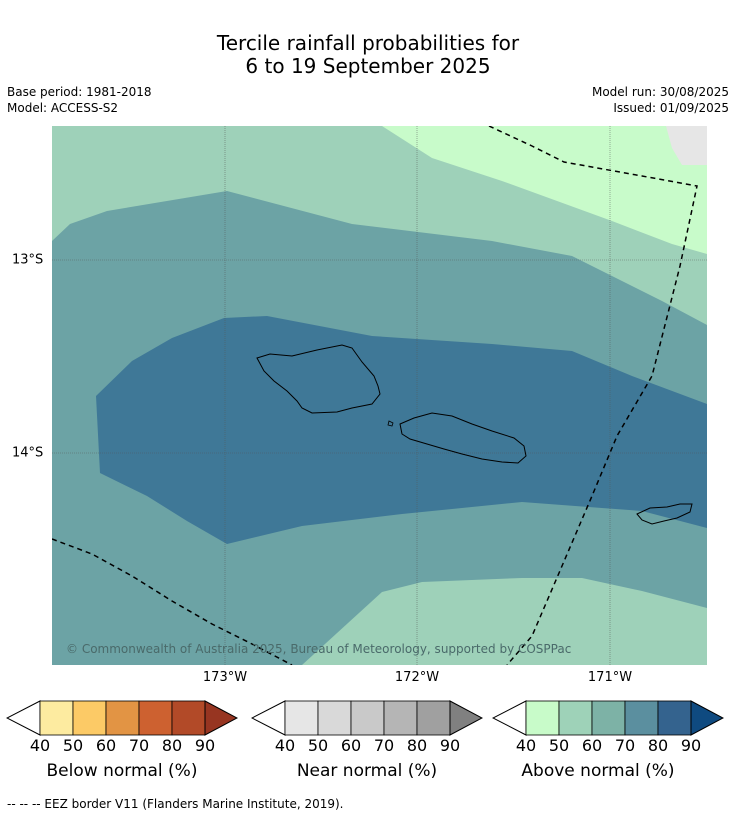  I want to click on issued-date: Issued: 01/09/2025, so click(671, 108).